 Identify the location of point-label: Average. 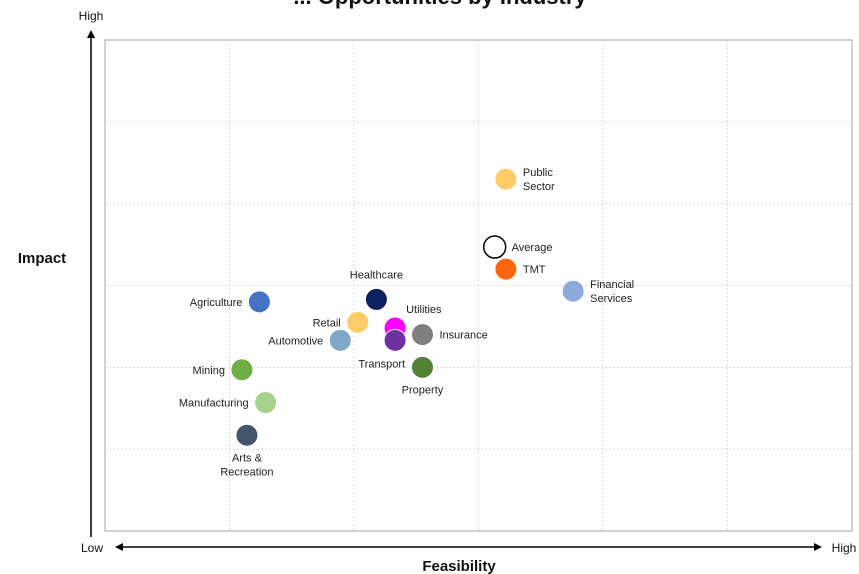
(532, 248).